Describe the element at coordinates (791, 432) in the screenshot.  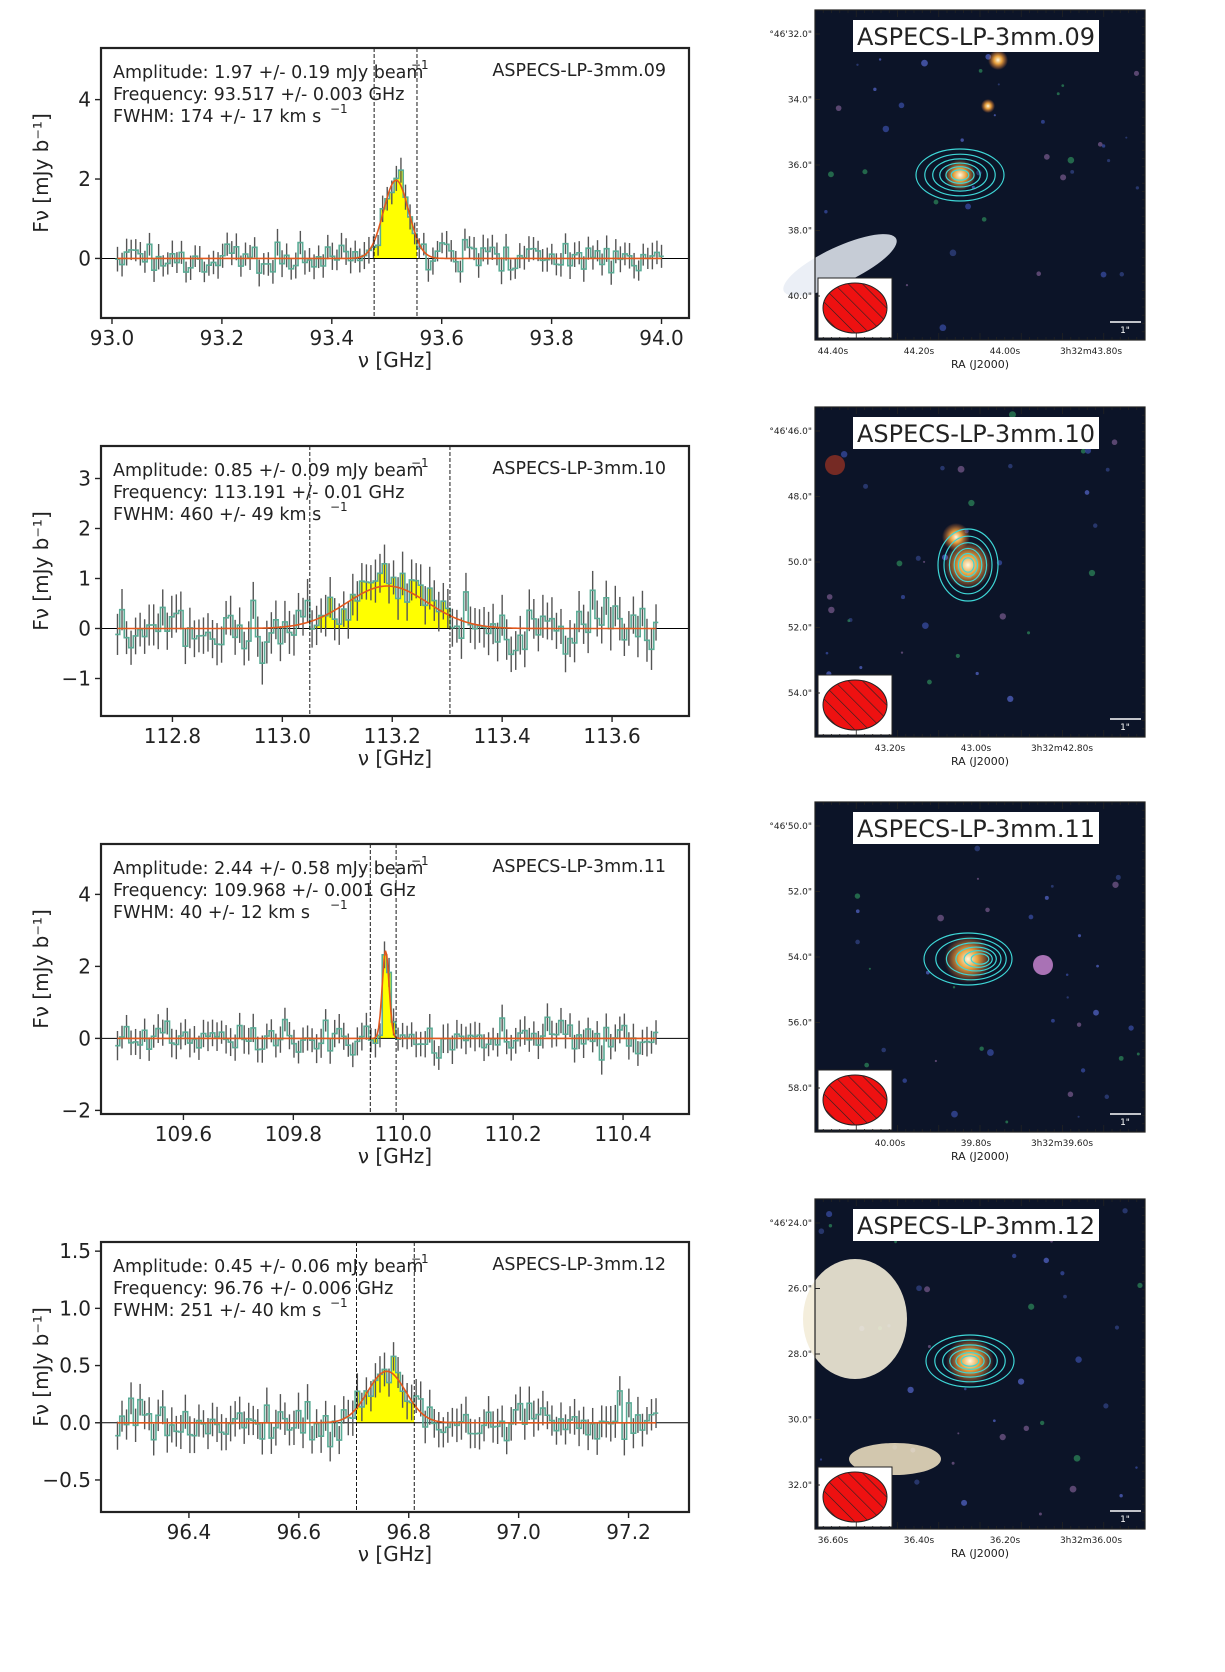
I see `dec-tick-label: -27°46'46.0"` at that location.